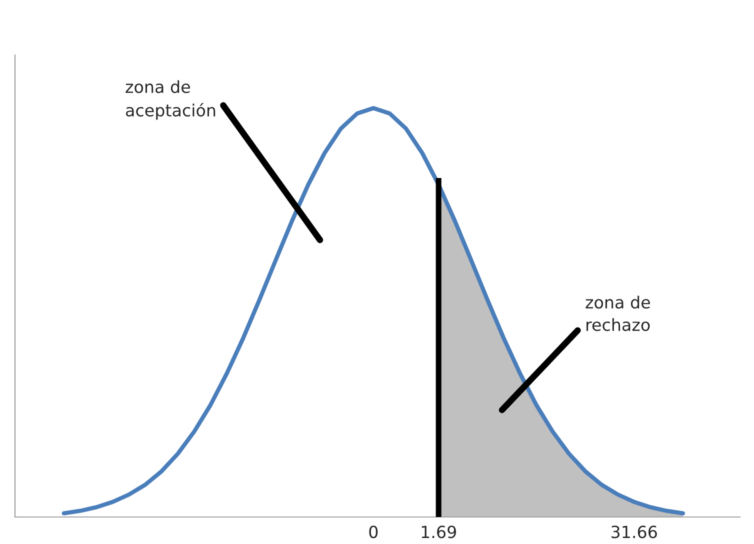 The width and height of the screenshot is (754, 544). I want to click on annotation: zona de aceptación, so click(171, 100).